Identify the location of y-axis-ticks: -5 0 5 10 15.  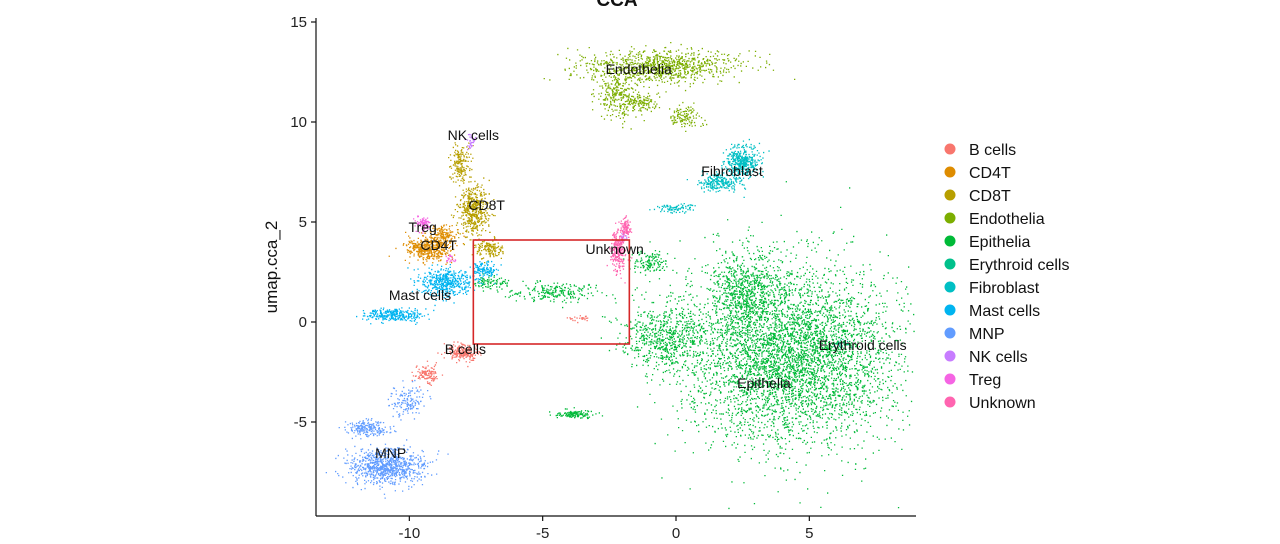
(303, 222).